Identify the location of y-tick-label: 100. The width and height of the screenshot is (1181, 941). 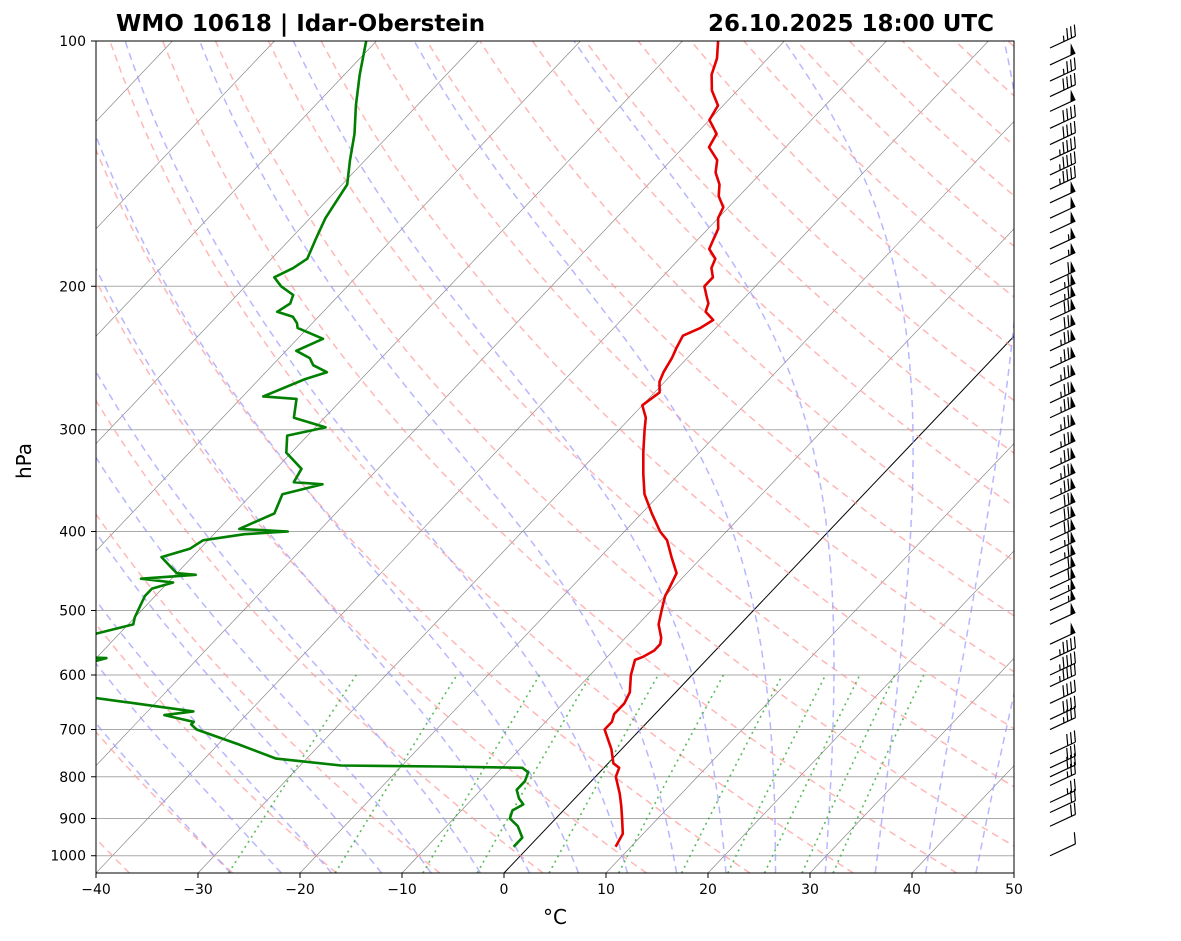
(72, 42).